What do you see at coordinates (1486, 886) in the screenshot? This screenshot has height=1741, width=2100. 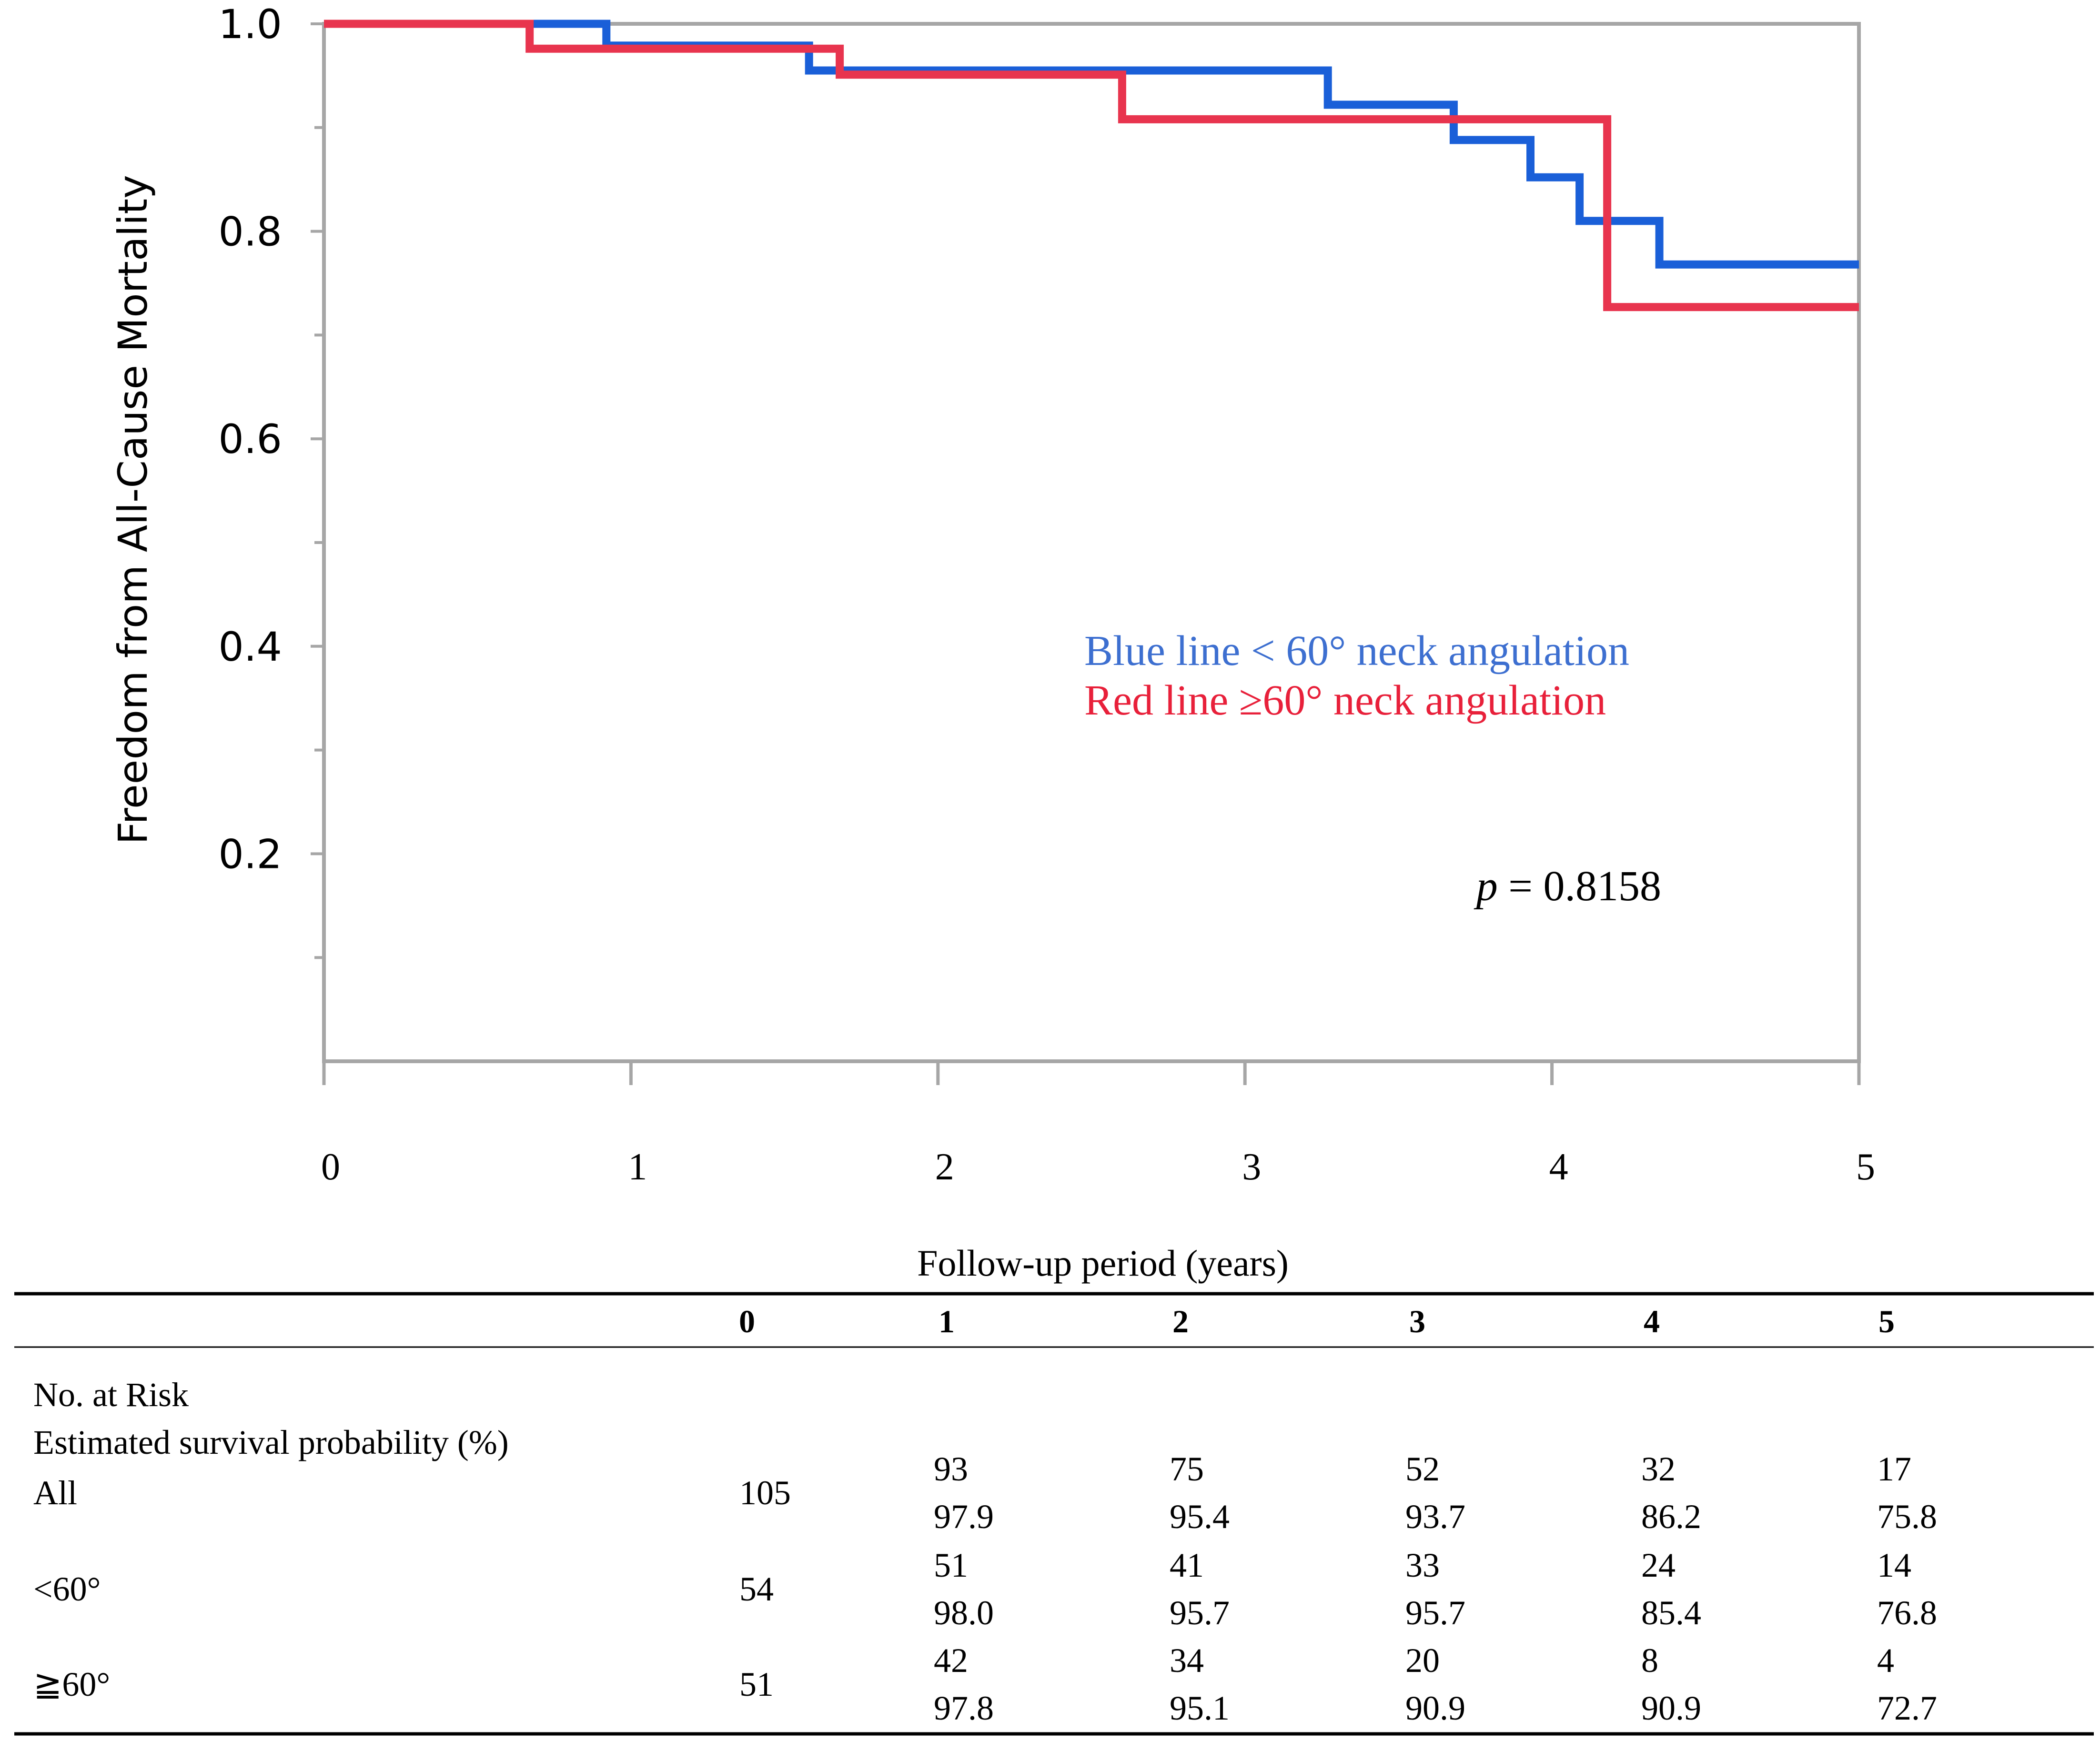 I see `p-symbol: p` at bounding box center [1486, 886].